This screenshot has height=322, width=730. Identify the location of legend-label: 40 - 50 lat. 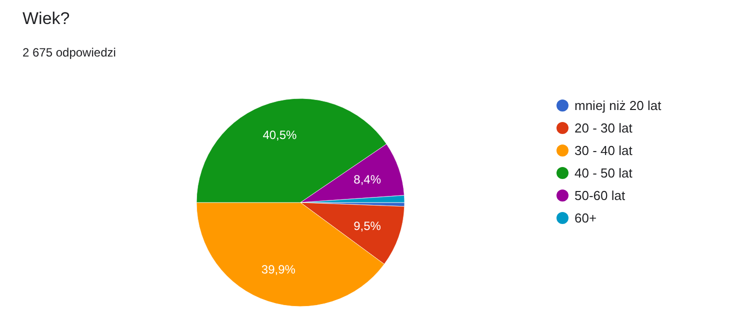
(603, 173).